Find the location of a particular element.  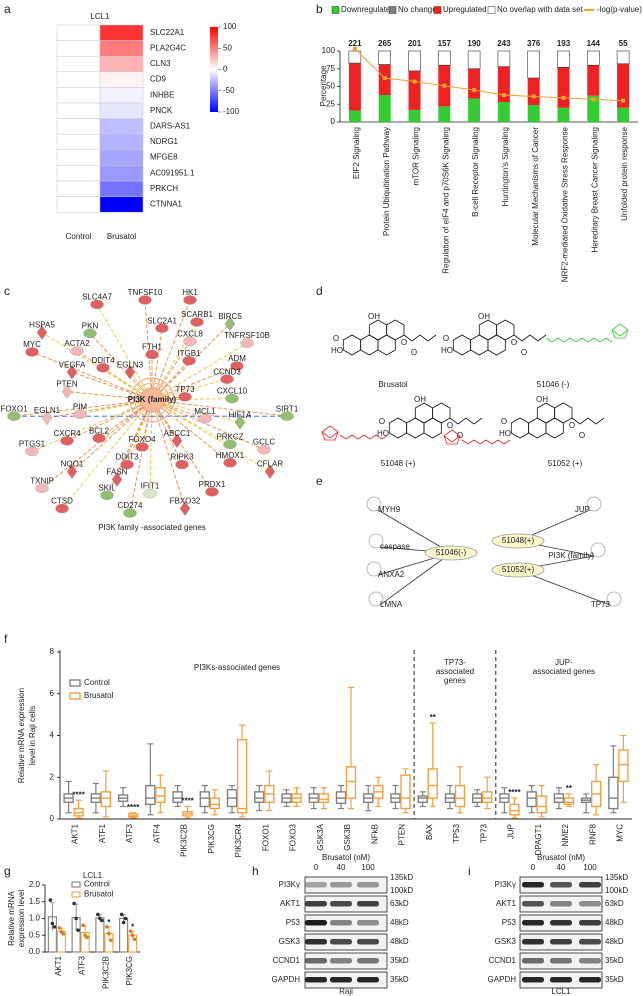

network-caption: PI3K family -associated genes is located at coordinates (152, 527).